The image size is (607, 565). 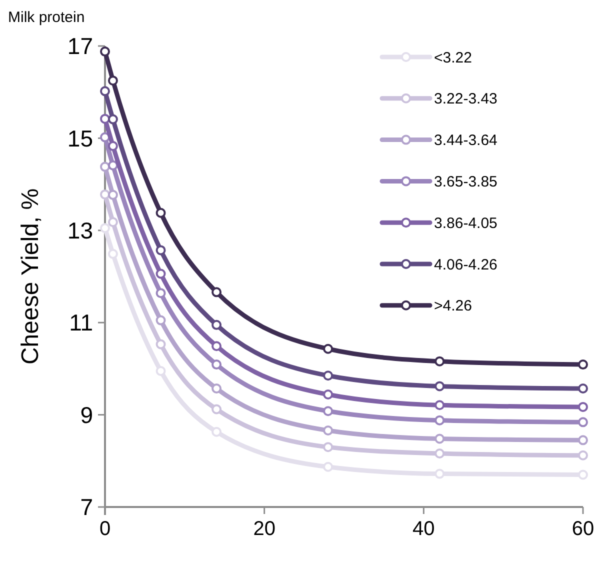 What do you see at coordinates (423, 529) in the screenshot?
I see `x-tick-label: 40` at bounding box center [423, 529].